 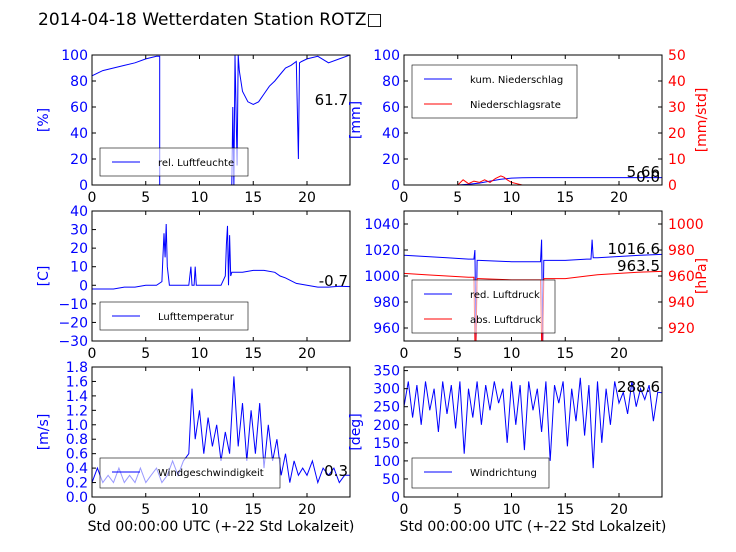 What do you see at coordinates (386, 426) in the screenshot?
I see `y-tick-label: 200` at bounding box center [386, 426].